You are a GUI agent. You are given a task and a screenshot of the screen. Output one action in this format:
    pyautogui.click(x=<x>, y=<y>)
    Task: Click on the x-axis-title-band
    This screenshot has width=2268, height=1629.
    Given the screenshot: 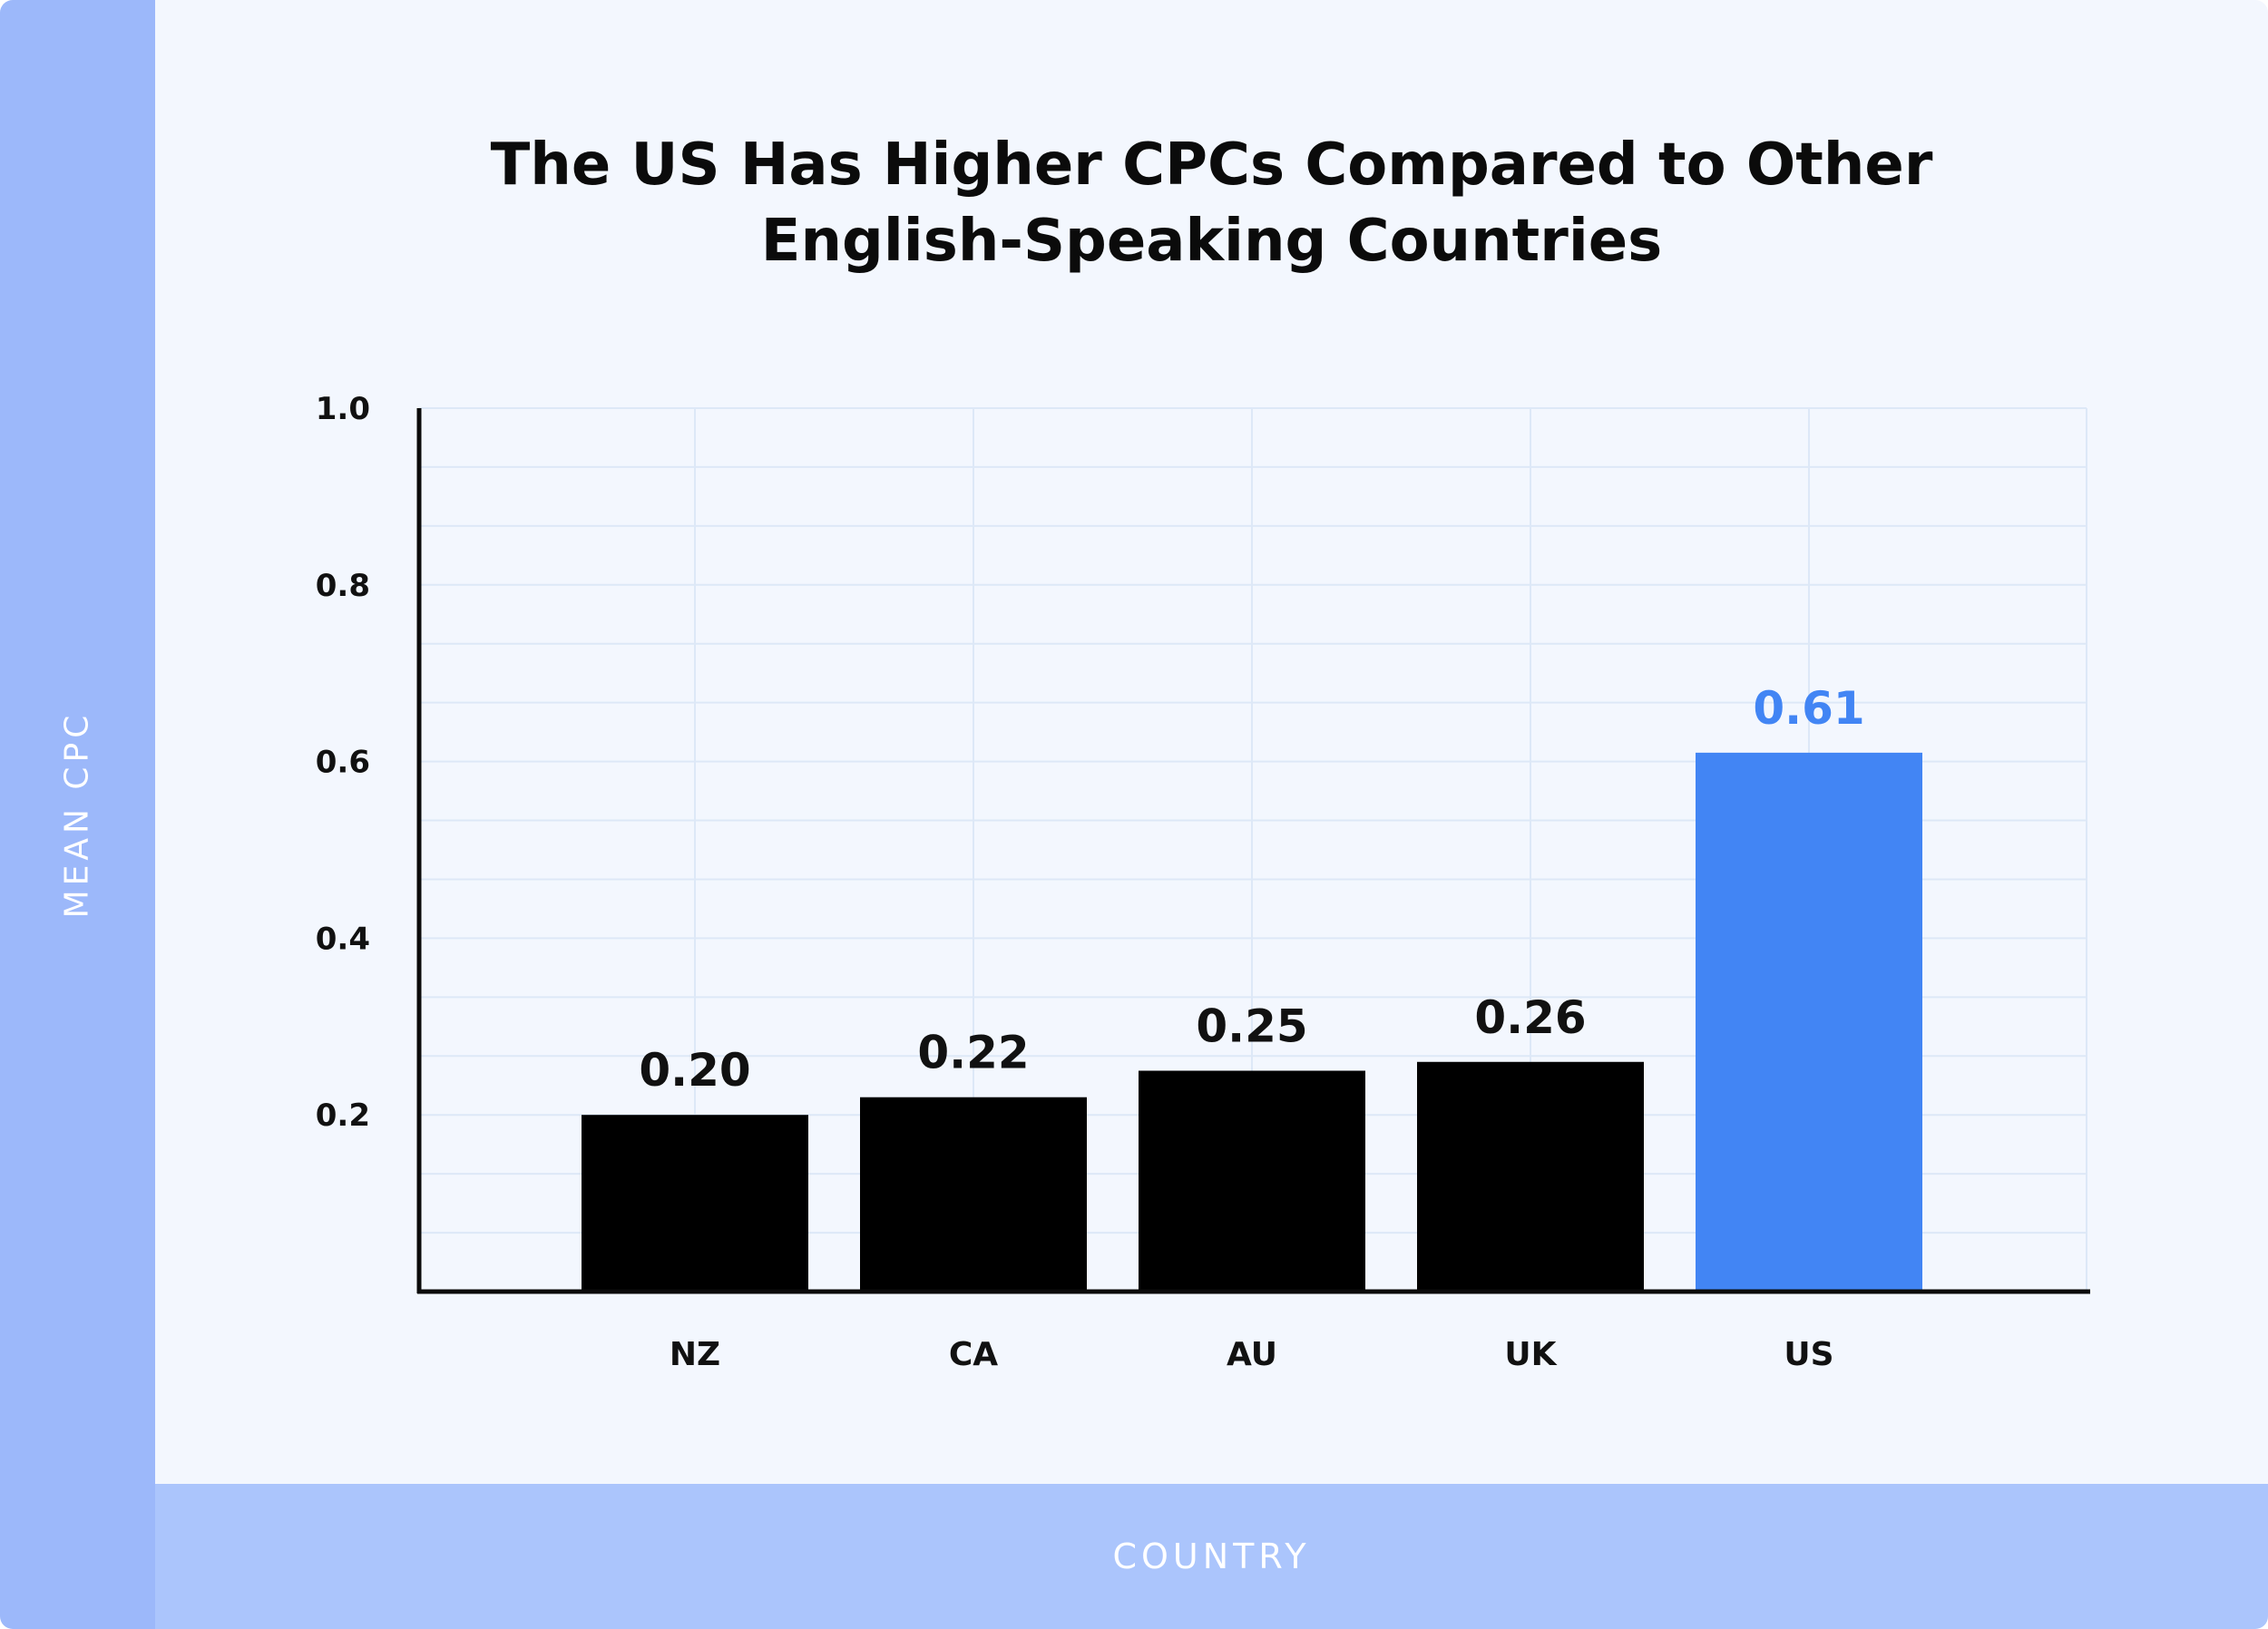 What is the action you would take?
    pyautogui.click(x=1212, y=1557)
    